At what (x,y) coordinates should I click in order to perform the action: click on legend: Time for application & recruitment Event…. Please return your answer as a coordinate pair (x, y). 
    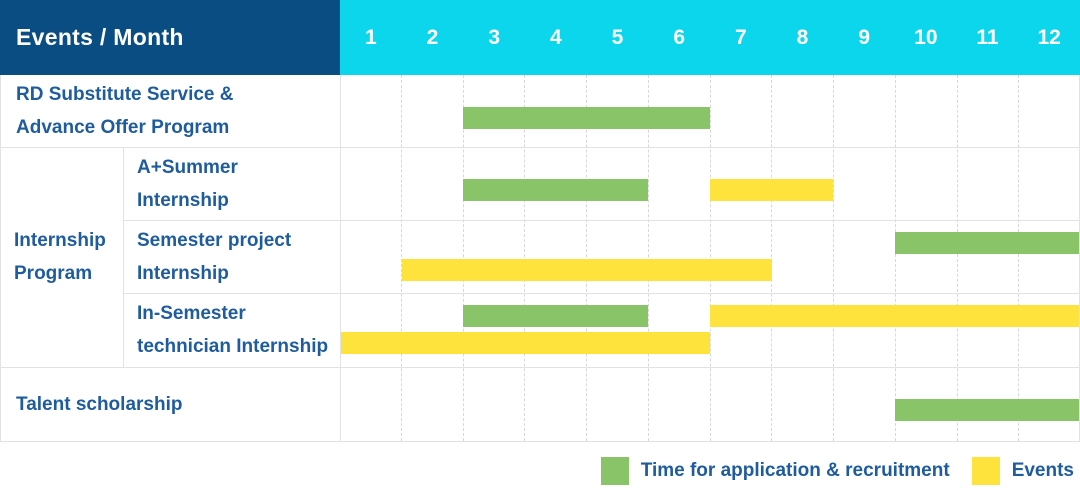
    Looking at the image, I should click on (537, 471).